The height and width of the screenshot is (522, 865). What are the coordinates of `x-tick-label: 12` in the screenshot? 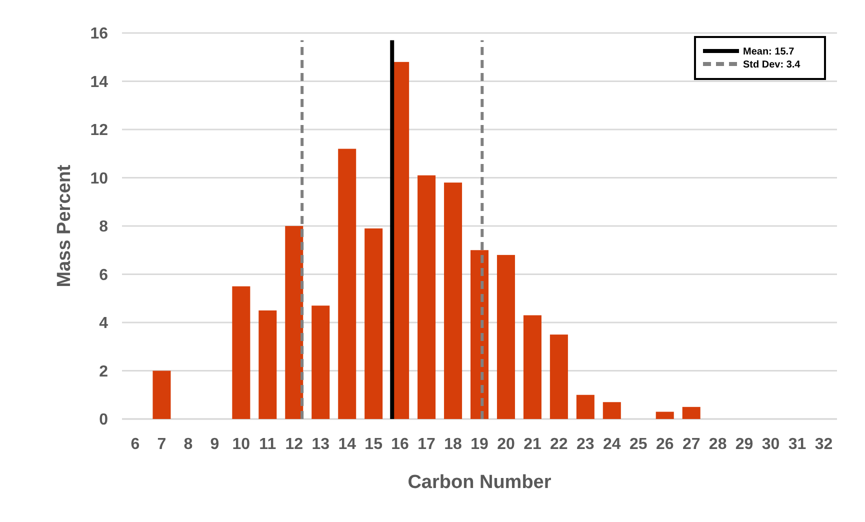 It's located at (294, 444).